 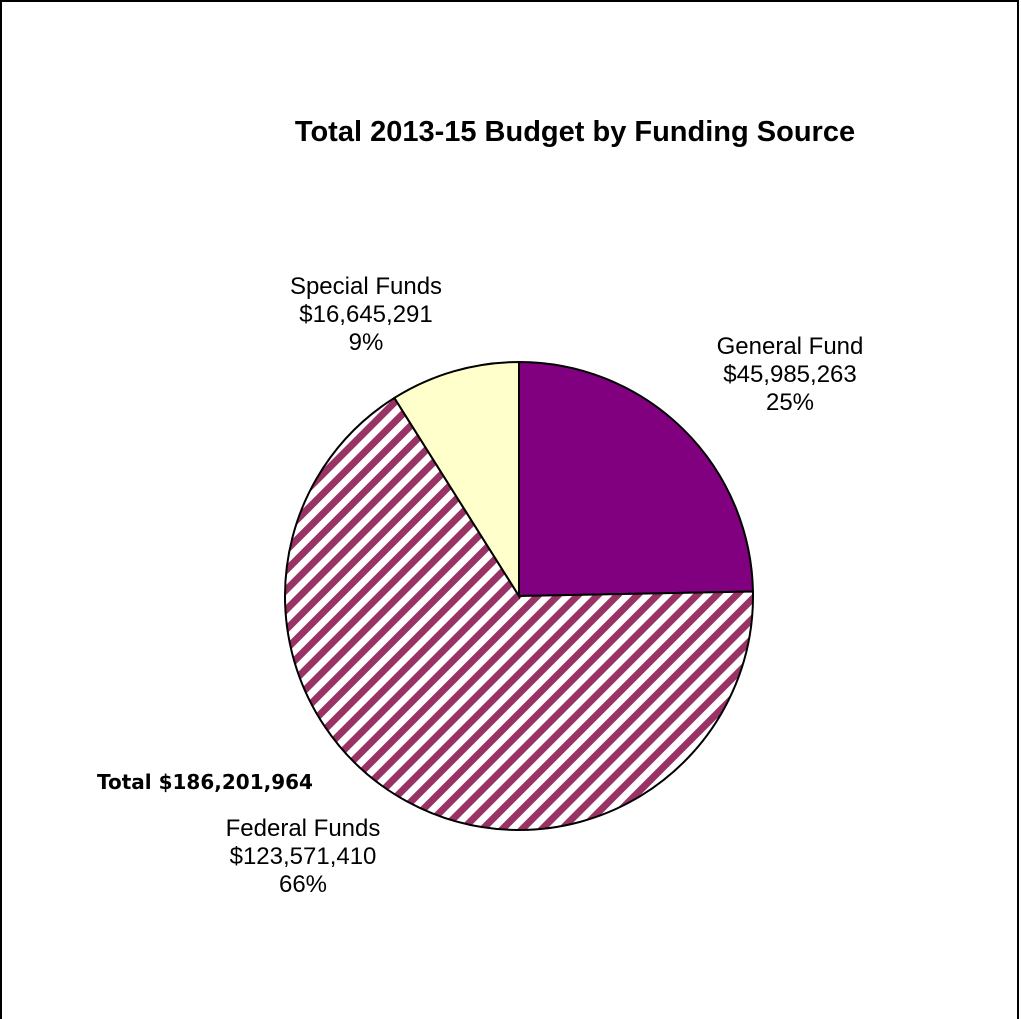 What do you see at coordinates (636, 479) in the screenshot?
I see `pie-slice-general-fund` at bounding box center [636, 479].